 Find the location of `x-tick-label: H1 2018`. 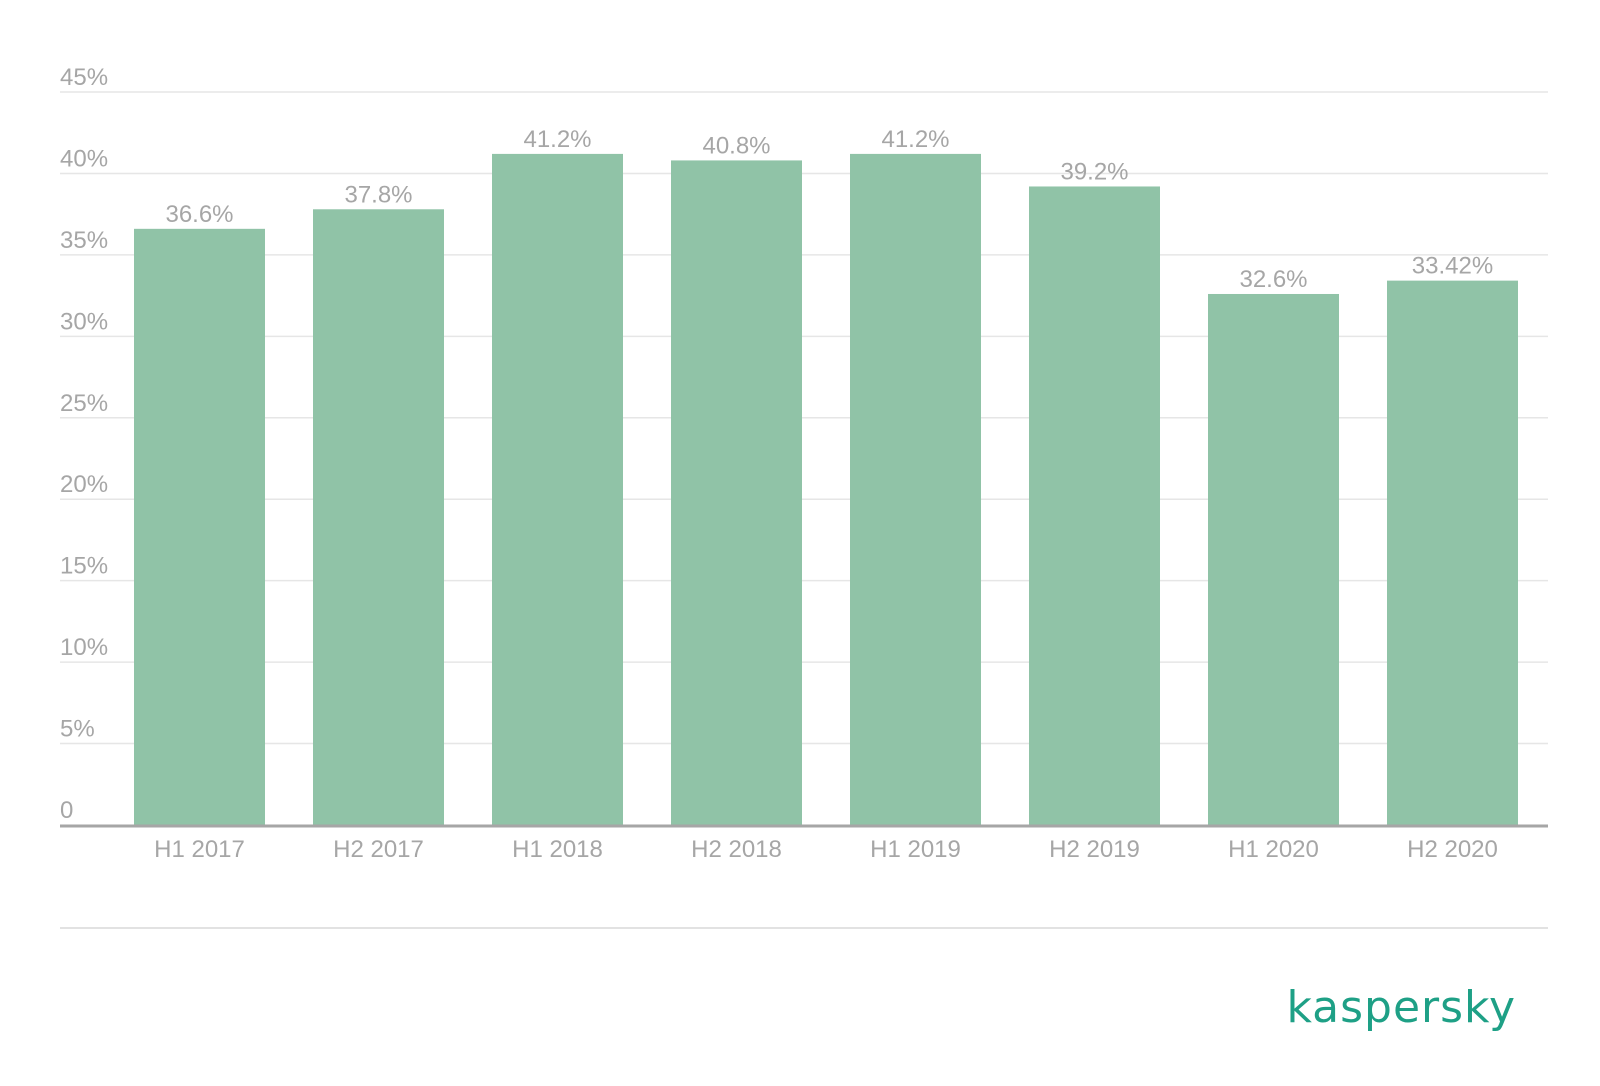

x-tick-label: H1 2018 is located at coordinates (557, 849).